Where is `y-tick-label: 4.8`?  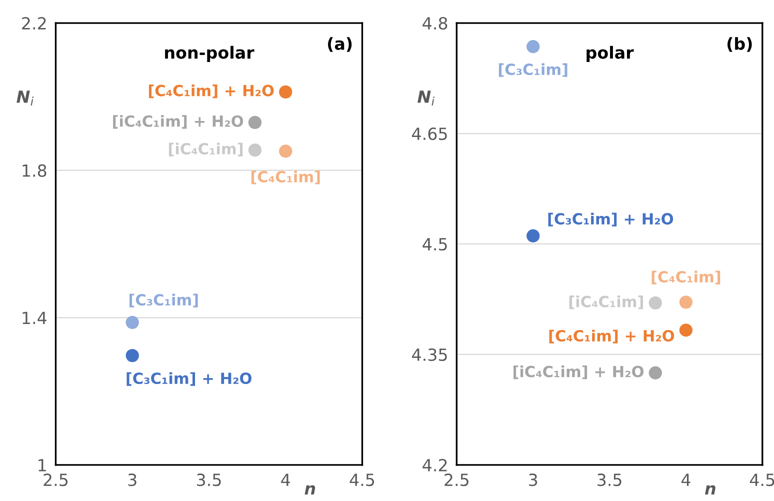
y-tick-label: 4.8 is located at coordinates (435, 23).